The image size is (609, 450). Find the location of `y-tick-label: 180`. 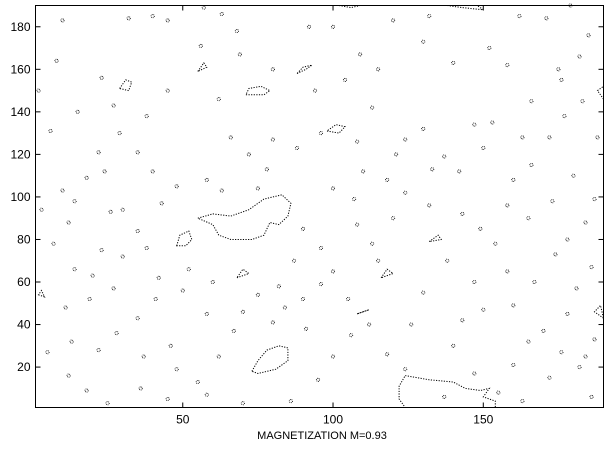

y-tick-label: 180 is located at coordinates (20, 27).